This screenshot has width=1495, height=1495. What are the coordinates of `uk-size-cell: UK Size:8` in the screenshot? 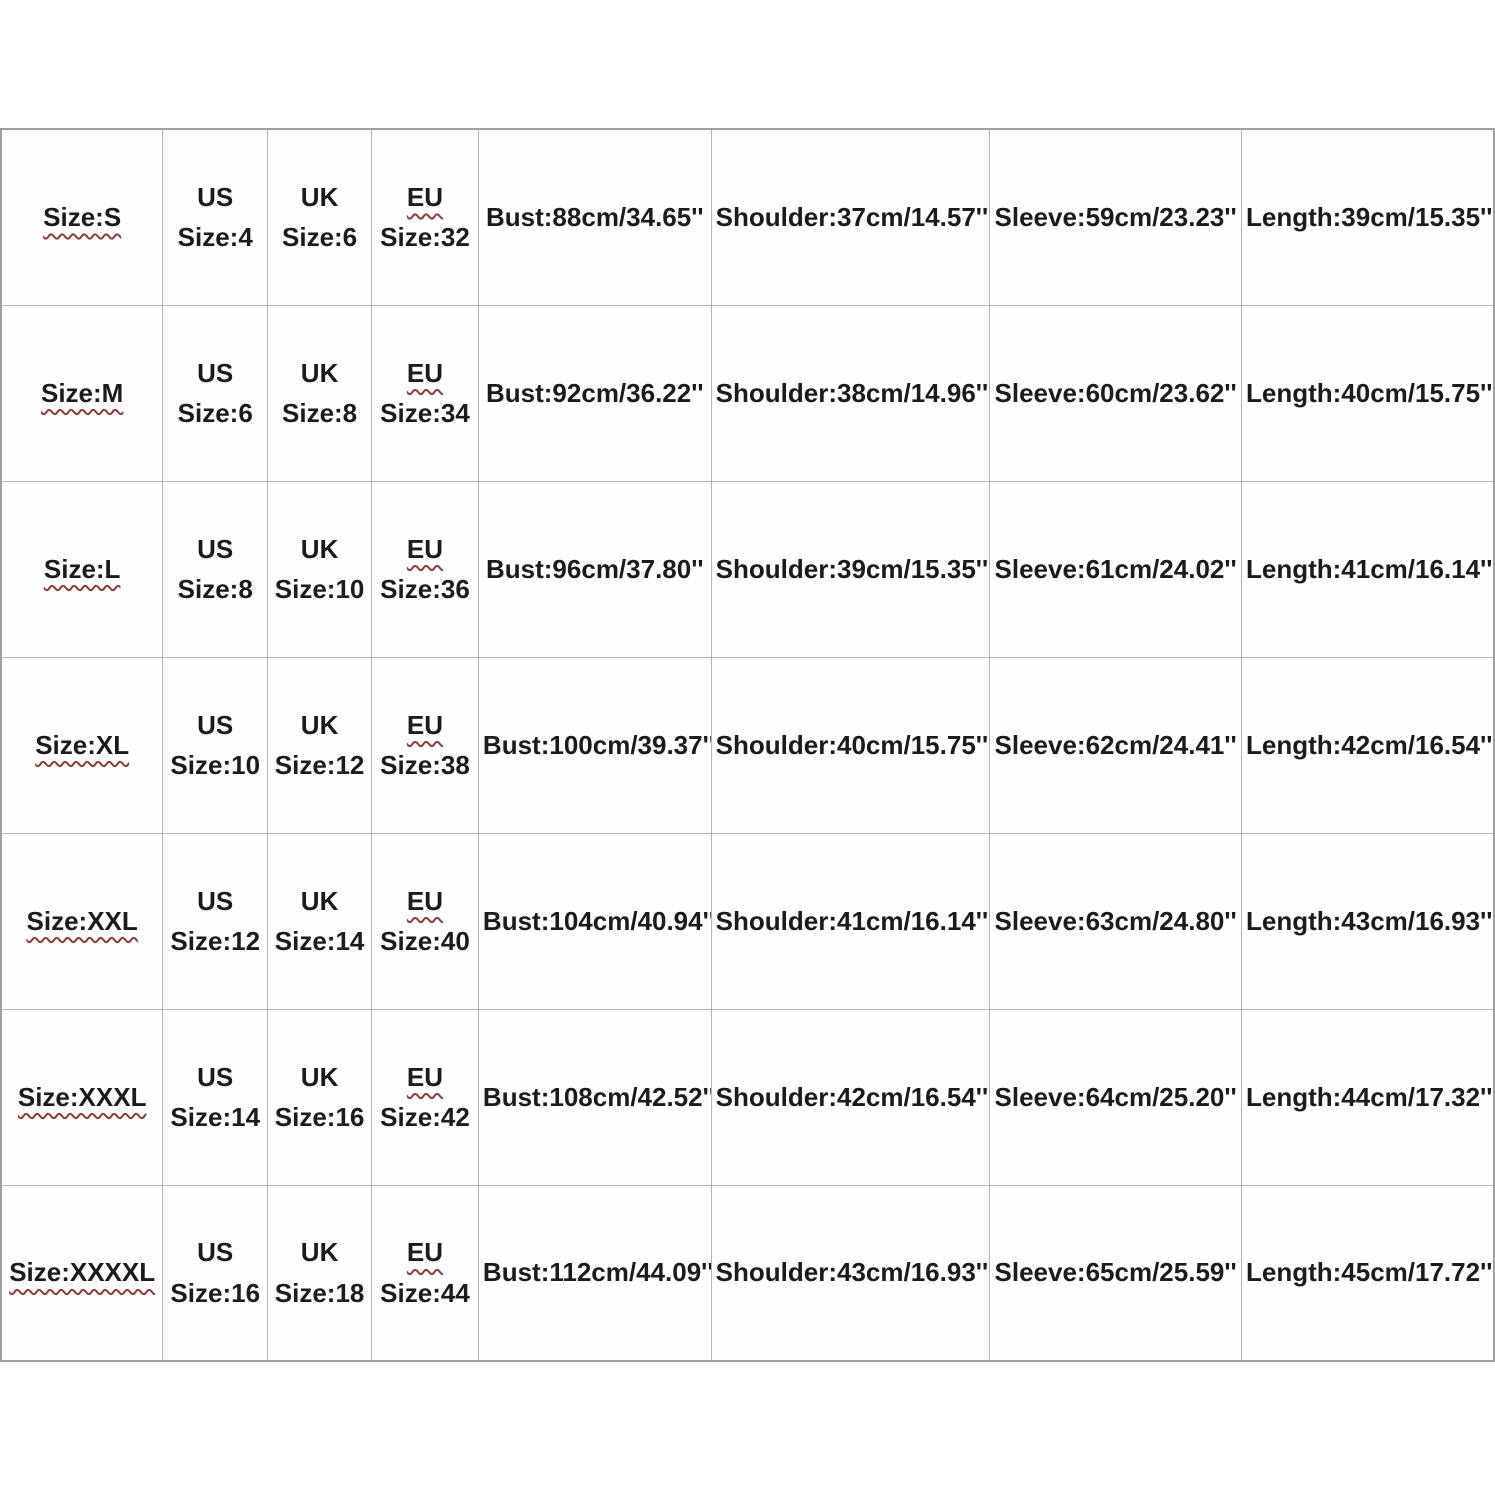 It's located at (320, 393).